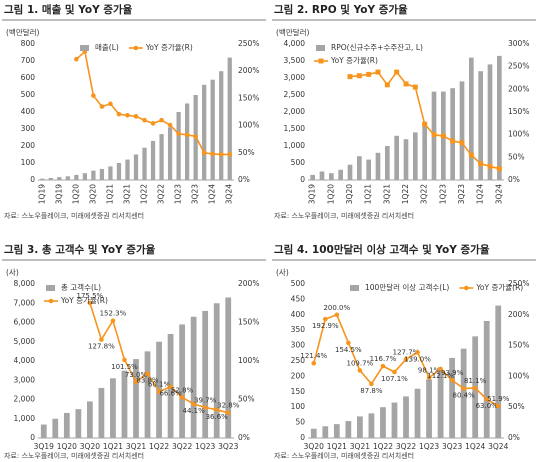  Describe the element at coordinates (518, 283) in the screenshot. I see `tick-label: 250%` at that location.